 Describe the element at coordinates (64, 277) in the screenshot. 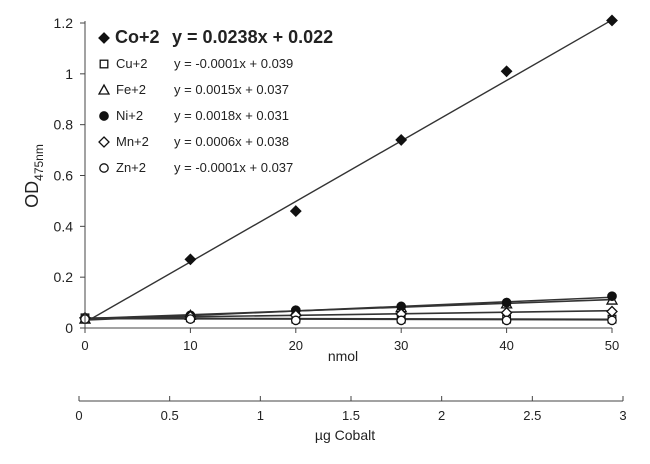

I see `y-tick-label: 0.2` at that location.